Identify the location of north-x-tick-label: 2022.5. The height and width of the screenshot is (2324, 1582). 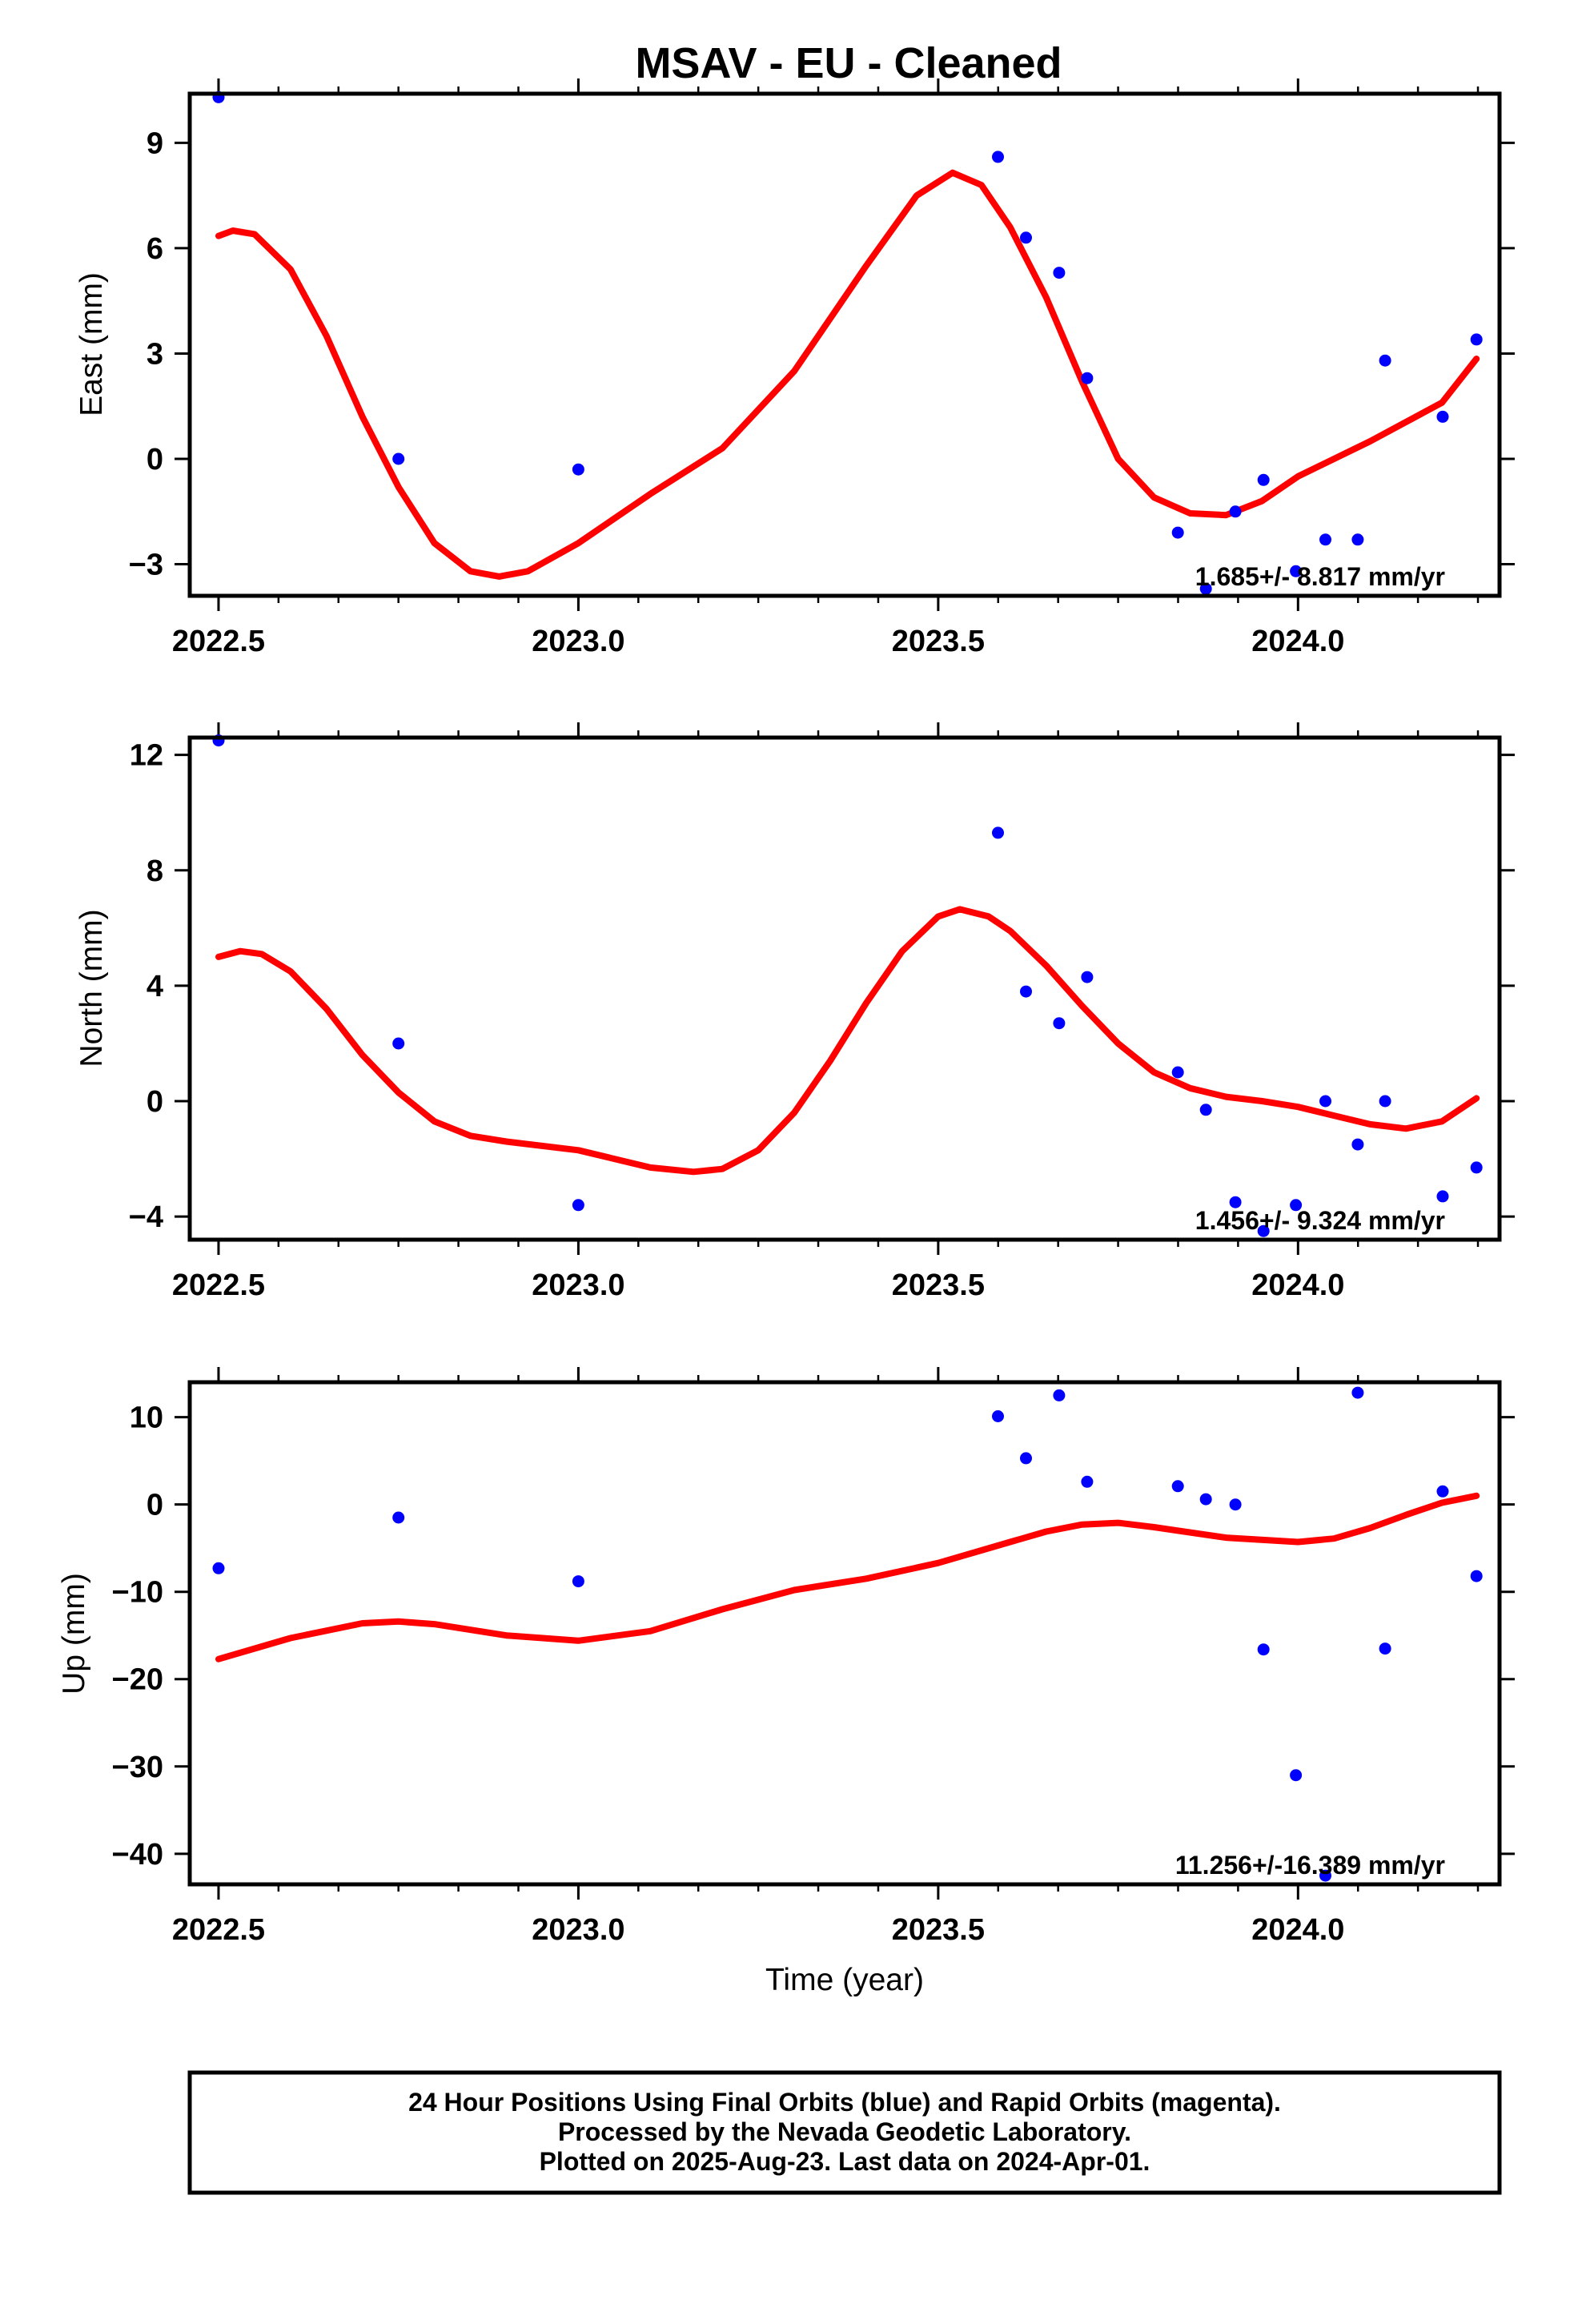
(218, 1285).